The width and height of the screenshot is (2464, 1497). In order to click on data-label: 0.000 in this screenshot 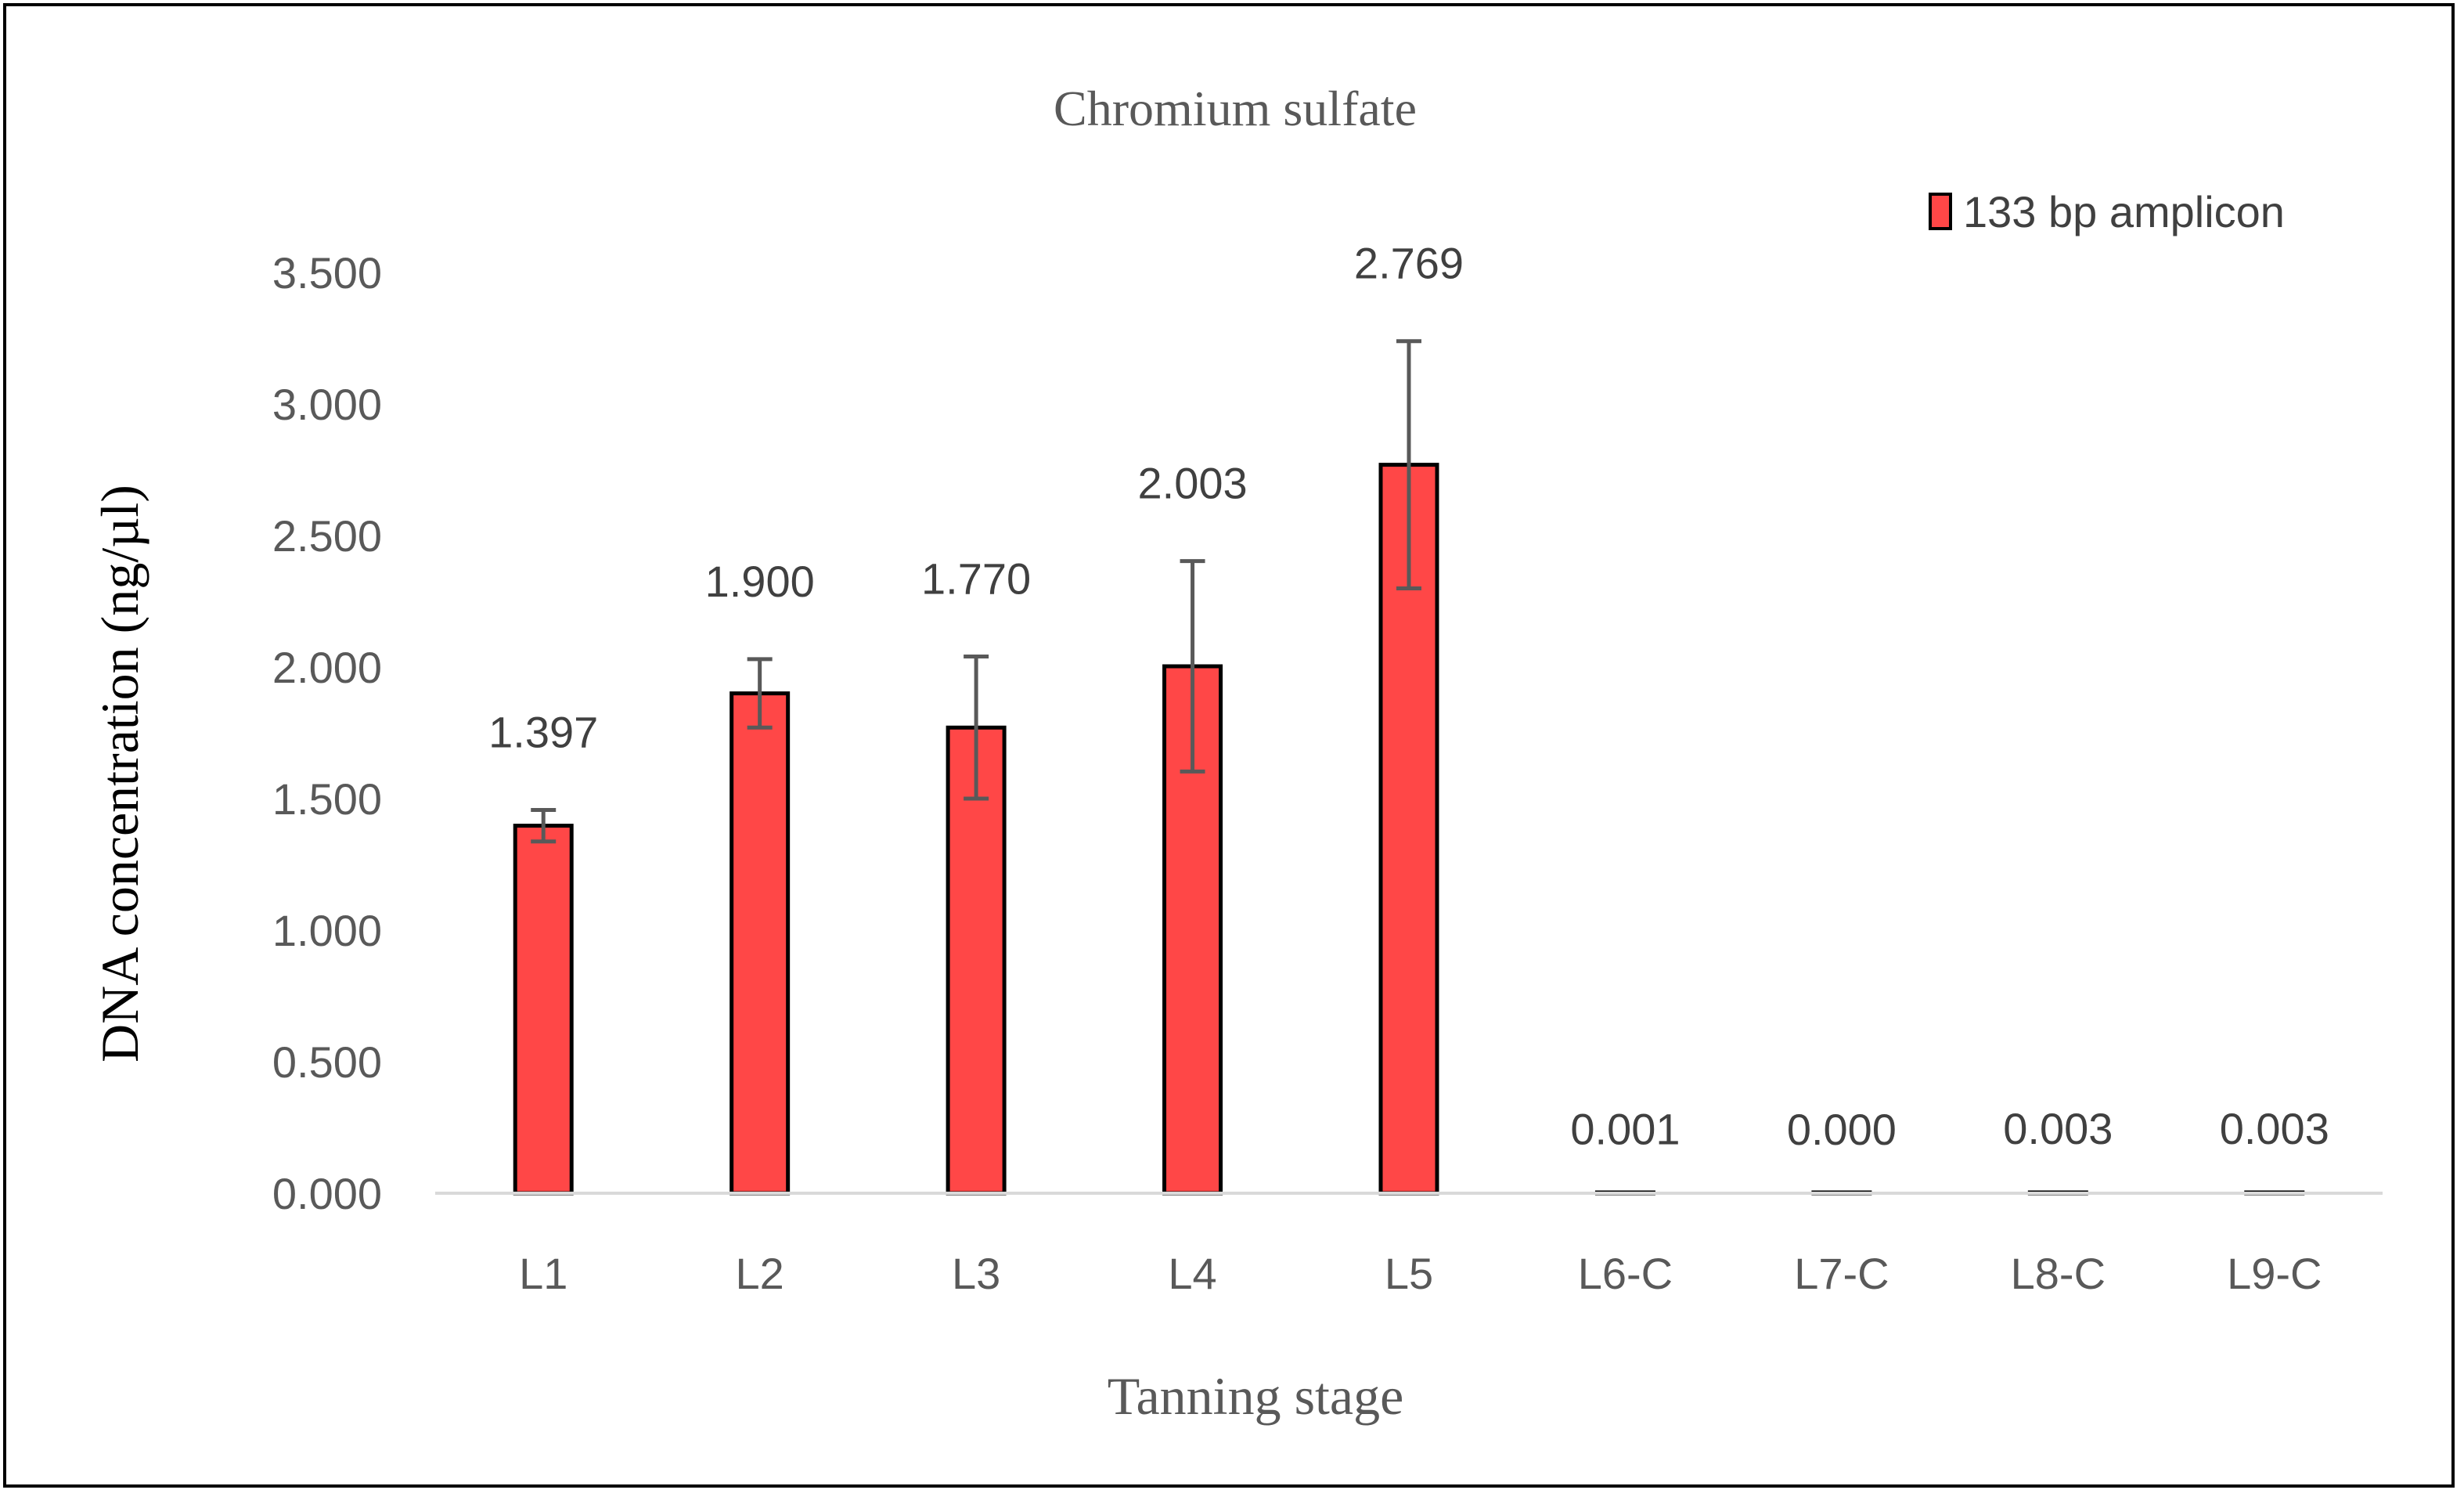, I will do `click(1842, 1129)`.